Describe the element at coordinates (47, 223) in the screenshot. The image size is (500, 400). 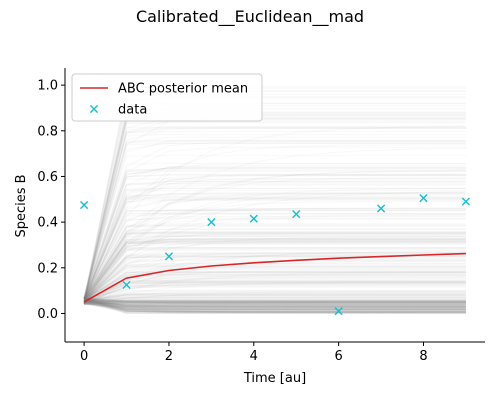
I see `y-tick-label: 0.4` at that location.